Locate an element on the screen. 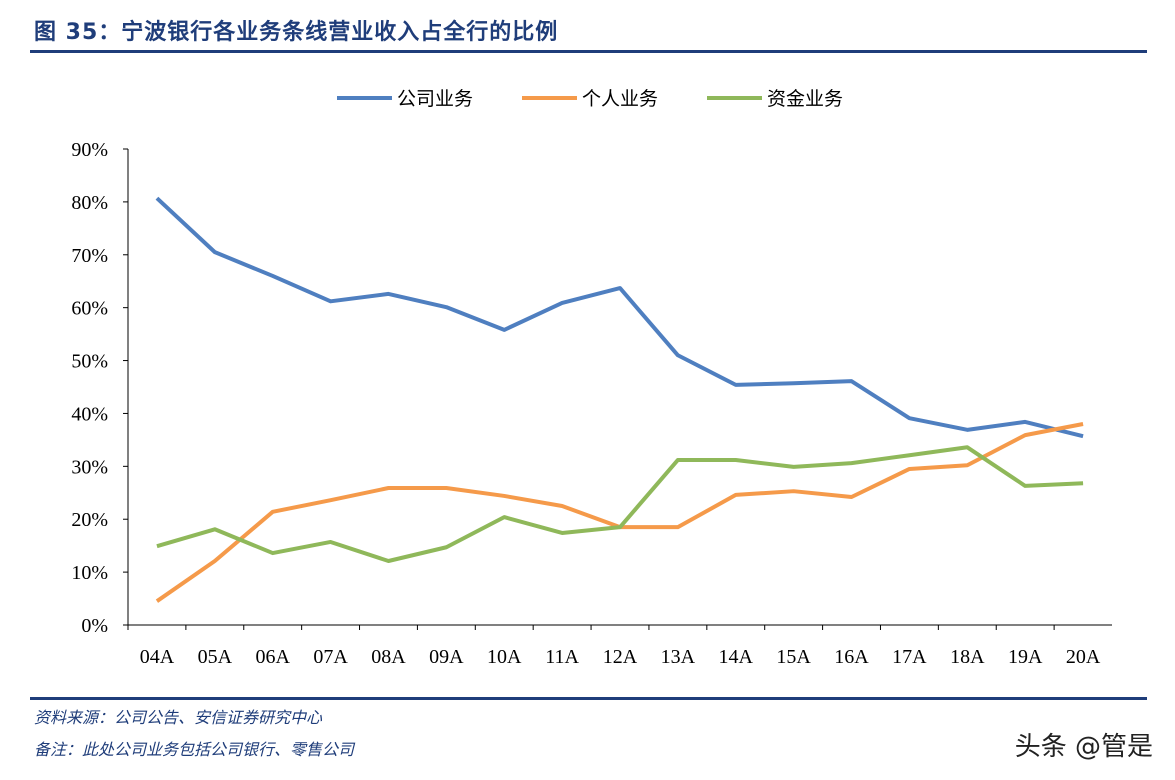 The image size is (1175, 780). x-tick-label: 04A is located at coordinates (157, 657).